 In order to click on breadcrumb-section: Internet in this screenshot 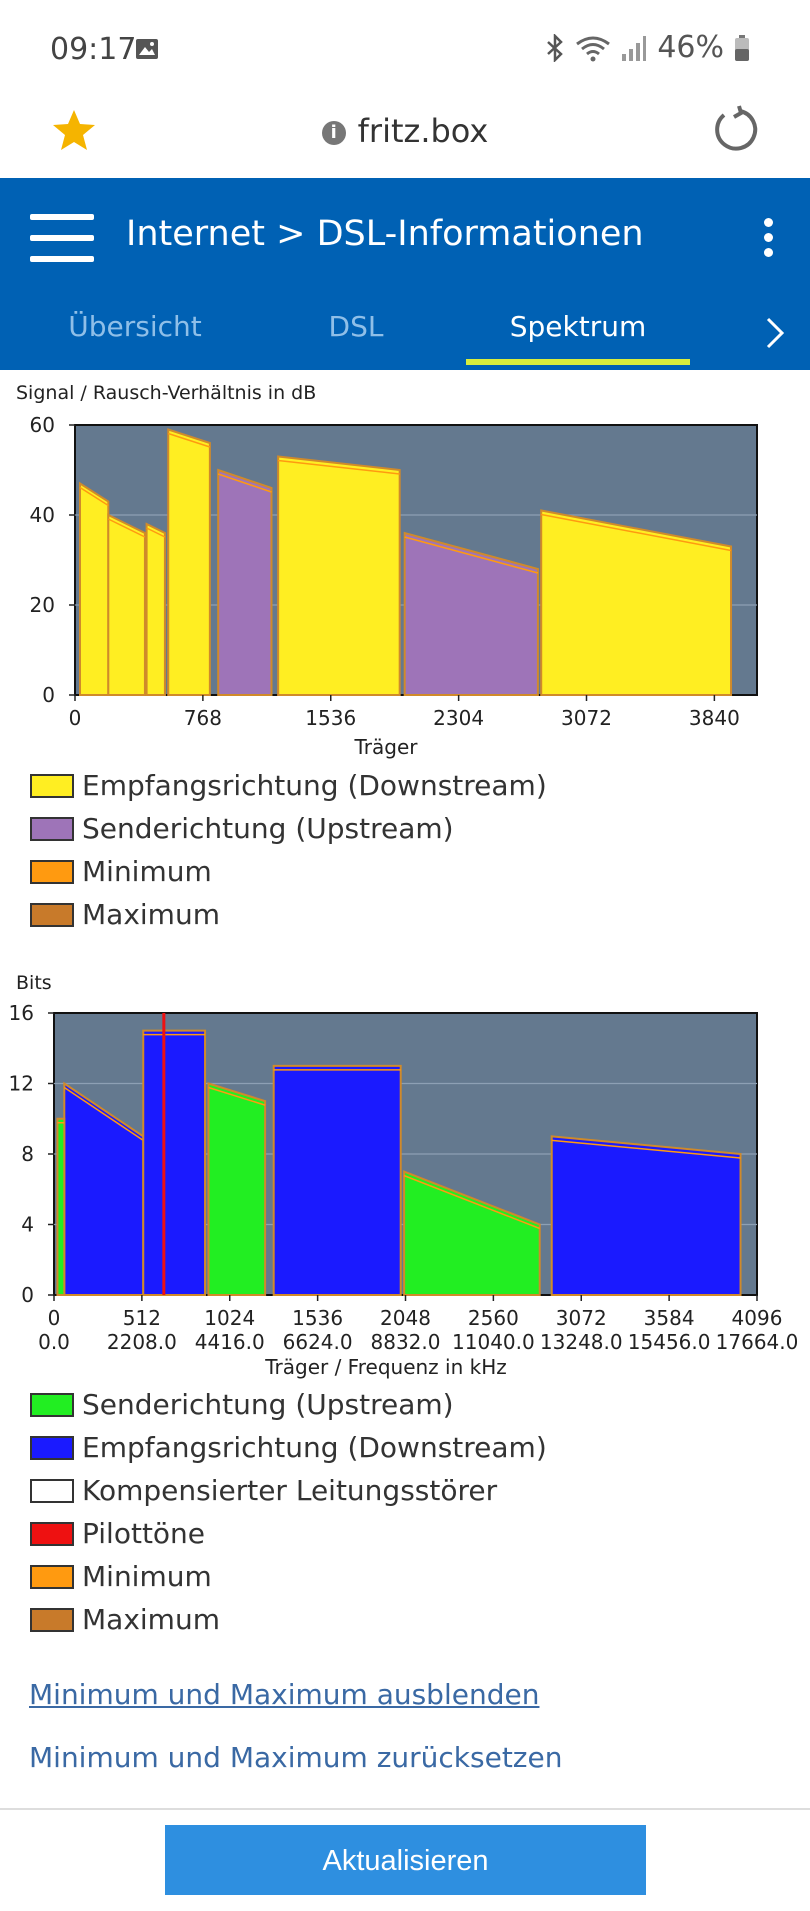, I will do `click(195, 234)`.